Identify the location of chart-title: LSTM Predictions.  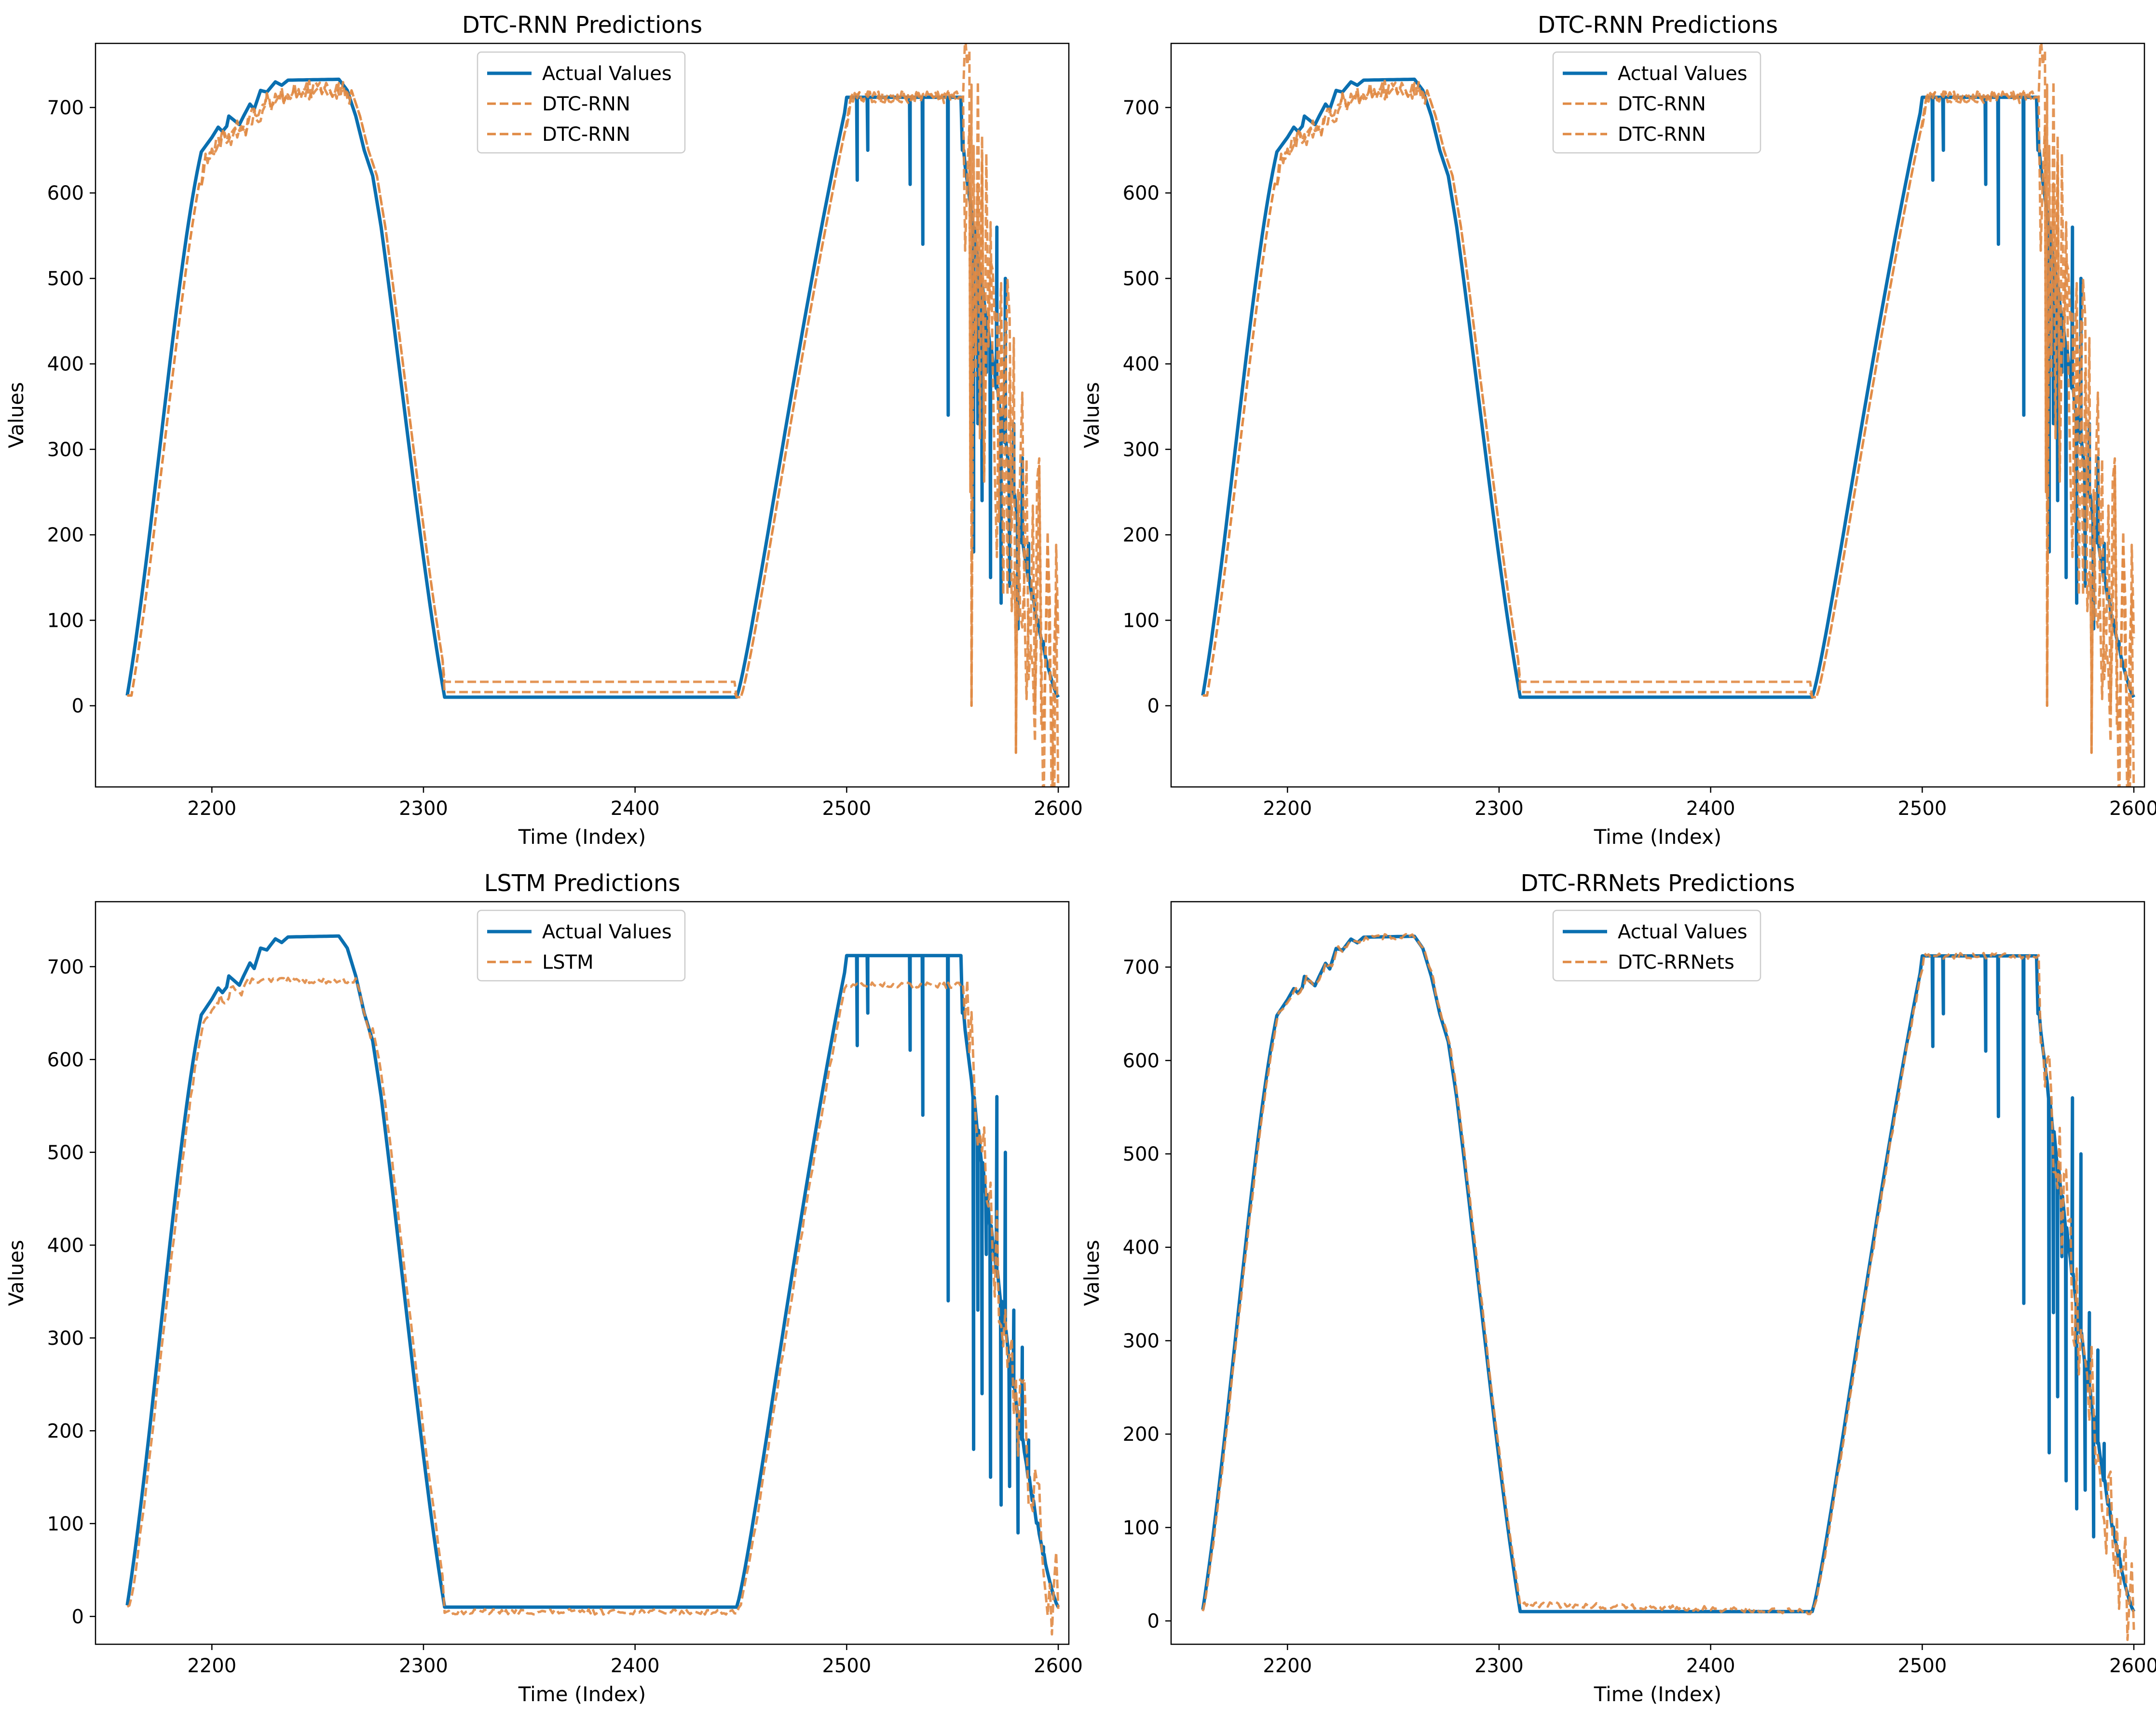
(582, 883).